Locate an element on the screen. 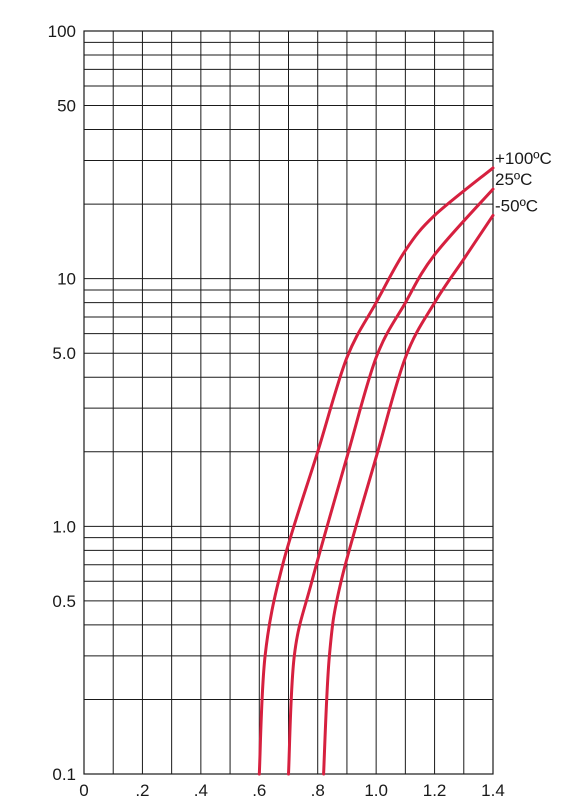 The image size is (578, 801). y-tick-labels: 0.1 0.5 1.0 5.0 10 50 100 is located at coordinates (62, 403).